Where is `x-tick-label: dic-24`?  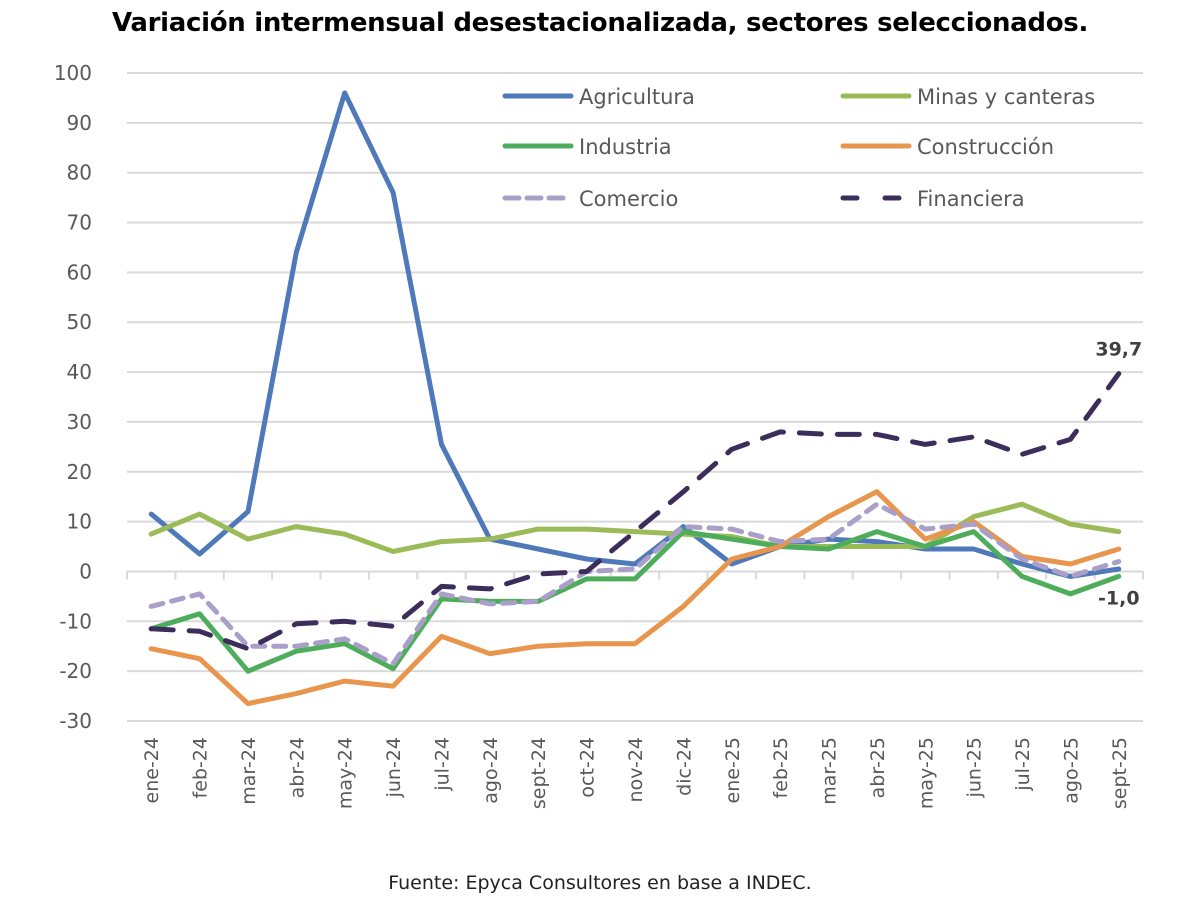 x-tick-label: dic-24 is located at coordinates (684, 766).